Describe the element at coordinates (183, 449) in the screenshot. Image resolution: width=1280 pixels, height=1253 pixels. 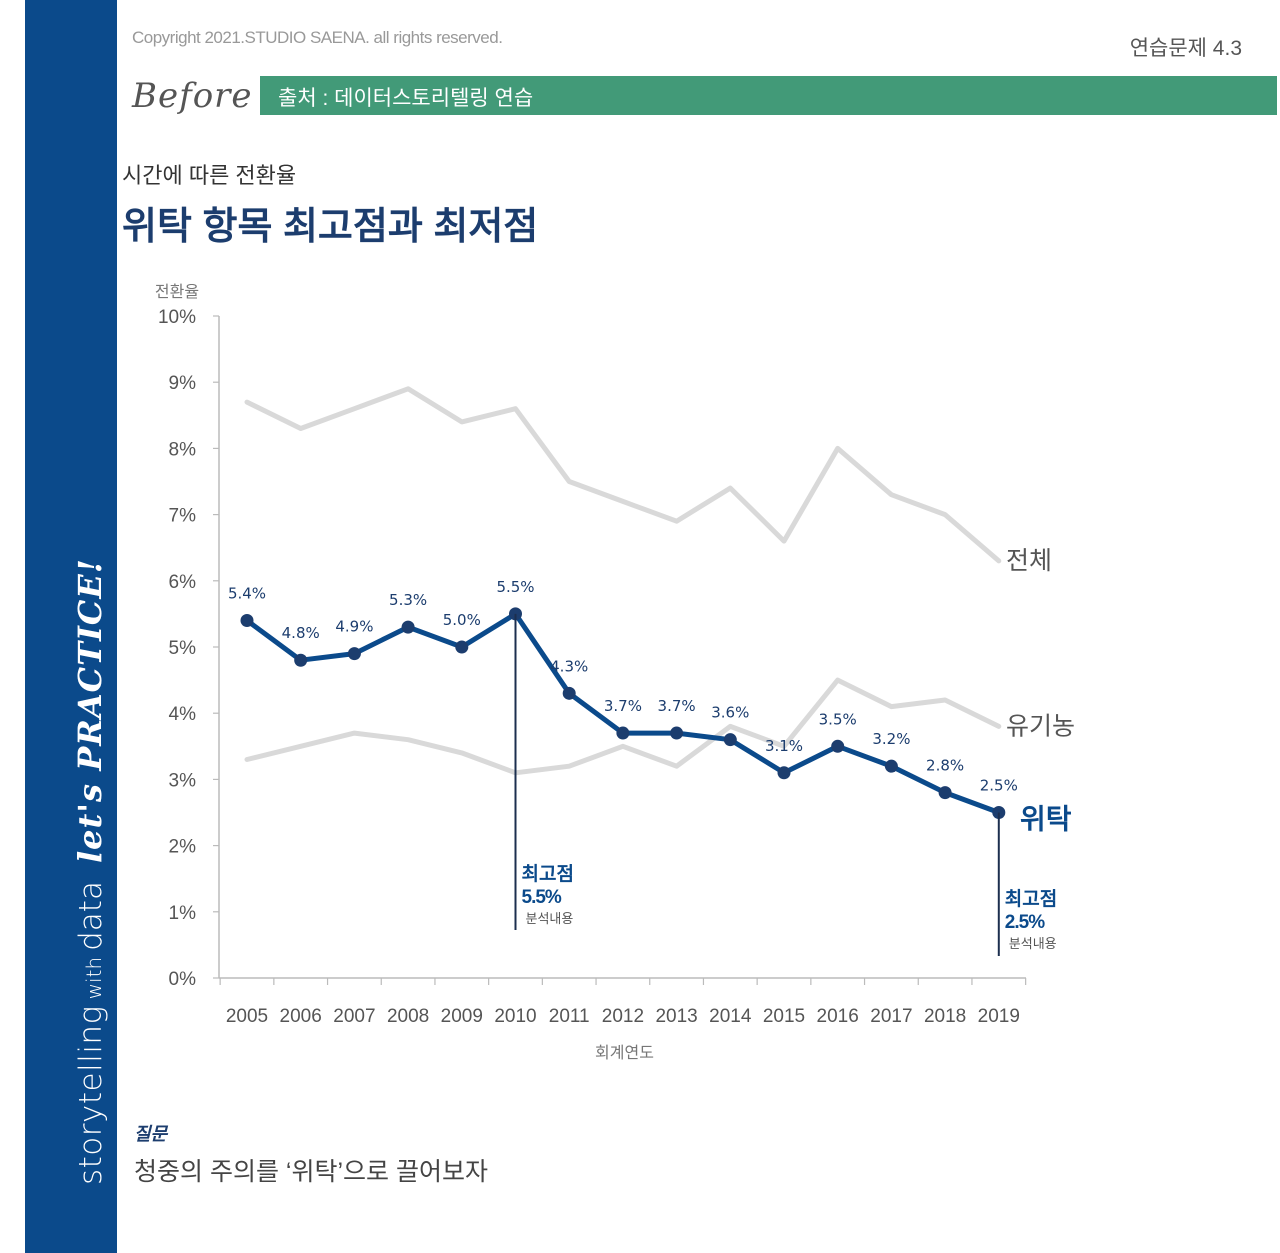
I see `y-tick-label: 8%` at that location.